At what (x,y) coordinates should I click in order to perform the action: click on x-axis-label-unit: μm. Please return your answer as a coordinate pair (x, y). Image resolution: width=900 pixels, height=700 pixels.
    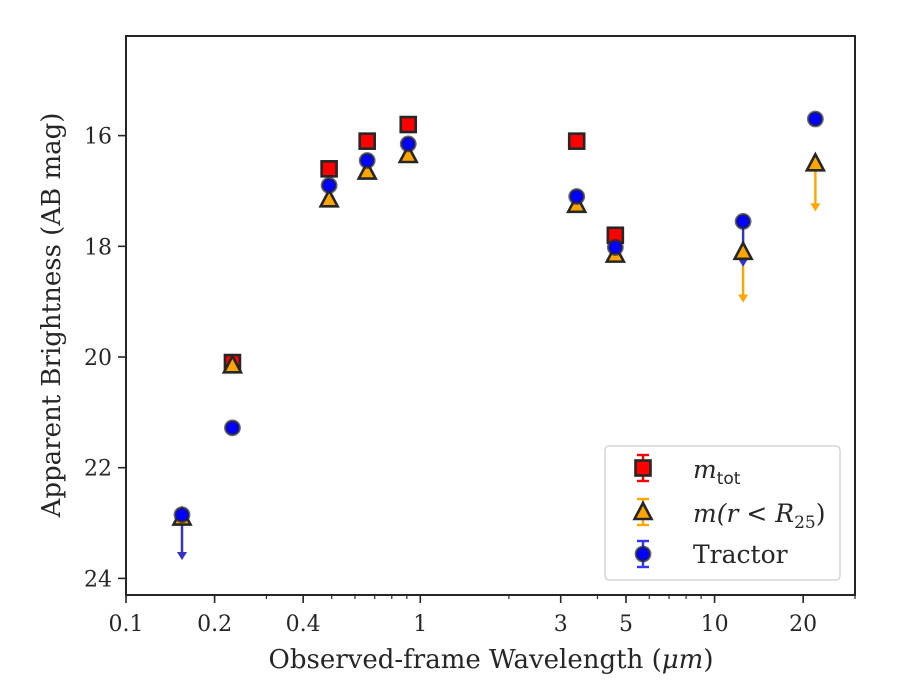
    Looking at the image, I should click on (683, 660).